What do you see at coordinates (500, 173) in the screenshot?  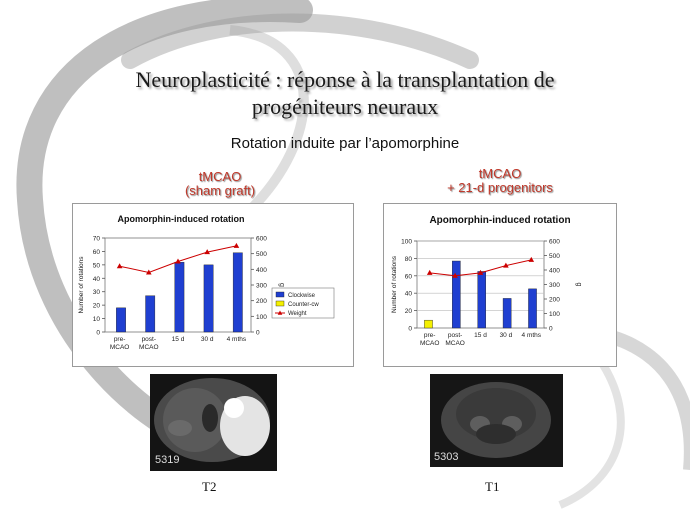 I see `right-group-label-line-1: tMCAO` at bounding box center [500, 173].